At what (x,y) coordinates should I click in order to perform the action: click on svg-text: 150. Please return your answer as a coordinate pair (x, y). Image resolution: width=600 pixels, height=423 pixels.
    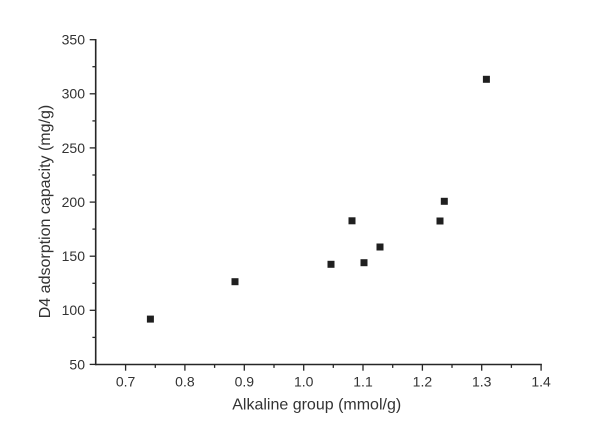
    Looking at the image, I should click on (74, 256).